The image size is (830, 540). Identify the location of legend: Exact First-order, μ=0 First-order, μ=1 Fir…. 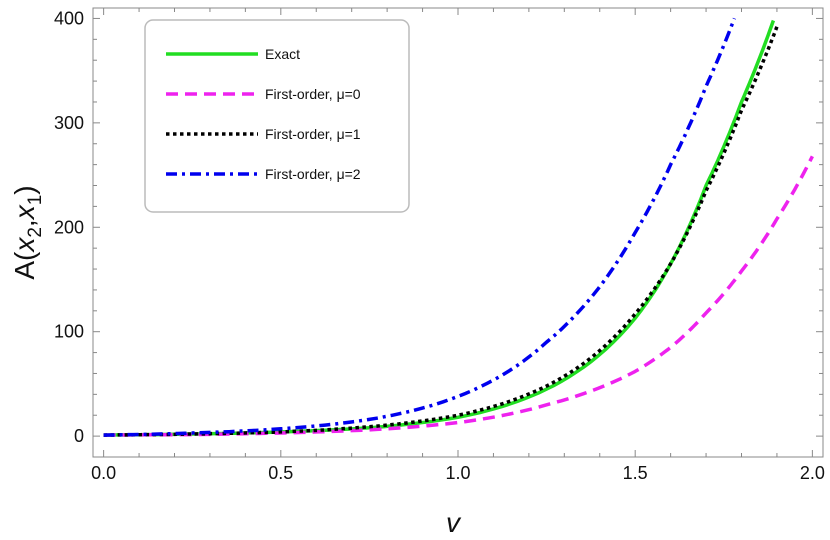
(277, 116).